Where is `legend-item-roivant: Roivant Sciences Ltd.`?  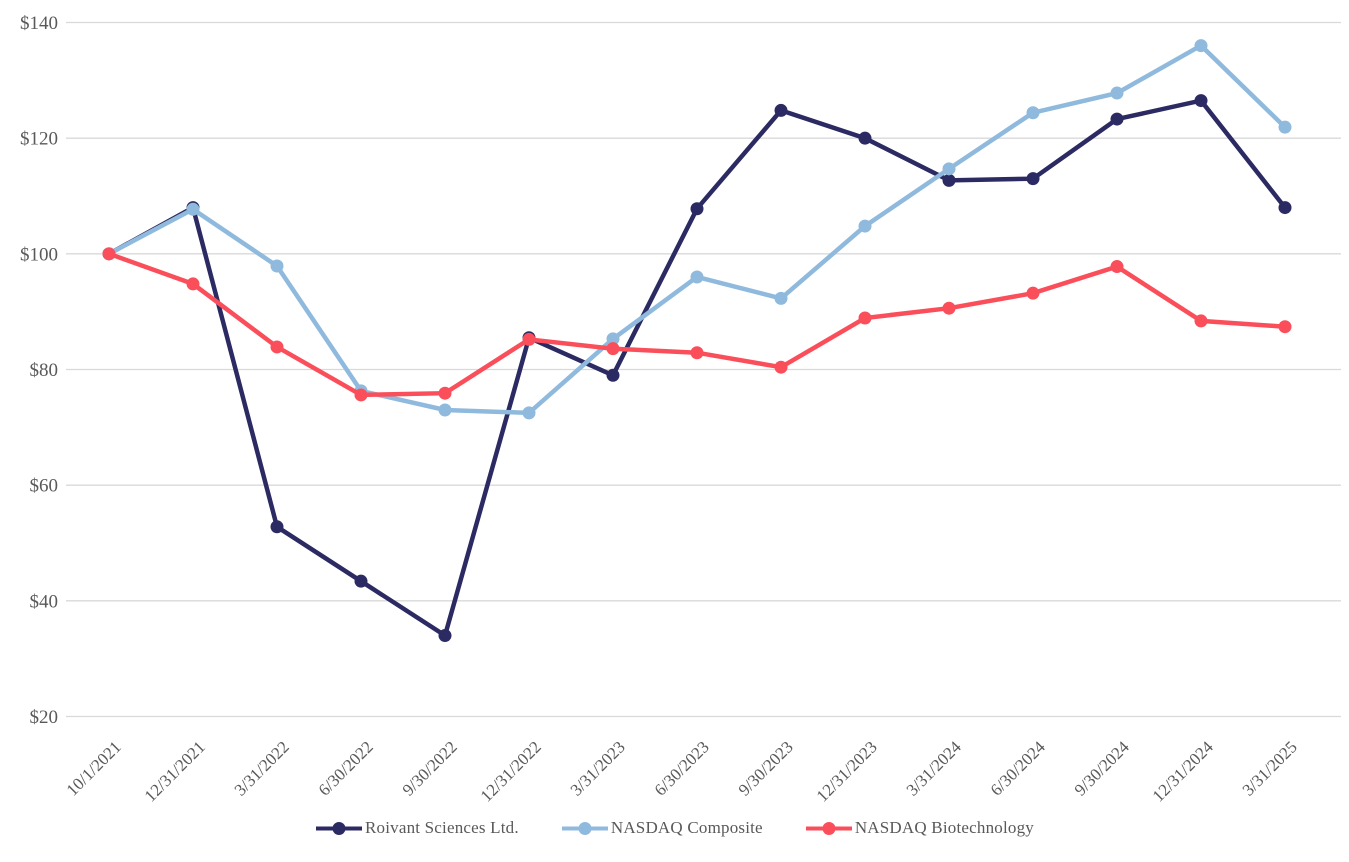 legend-item-roivant: Roivant Sciences Ltd. is located at coordinates (417, 828).